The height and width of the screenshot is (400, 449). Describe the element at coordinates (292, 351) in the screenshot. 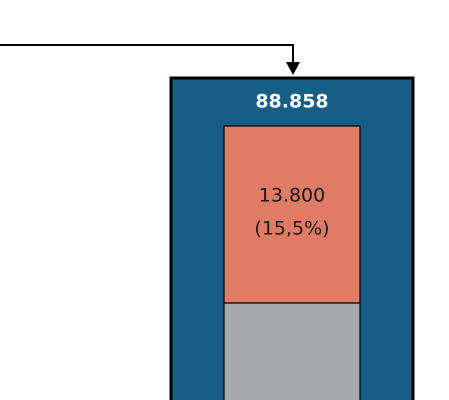

I see `segment-rest` at that location.